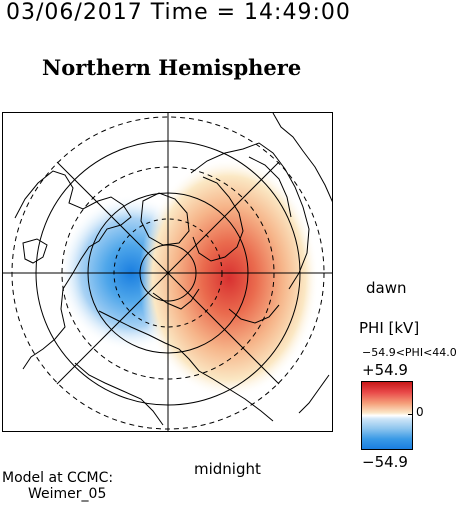  Describe the element at coordinates (227, 469) in the screenshot. I see `midnight-label: midnight` at that location.